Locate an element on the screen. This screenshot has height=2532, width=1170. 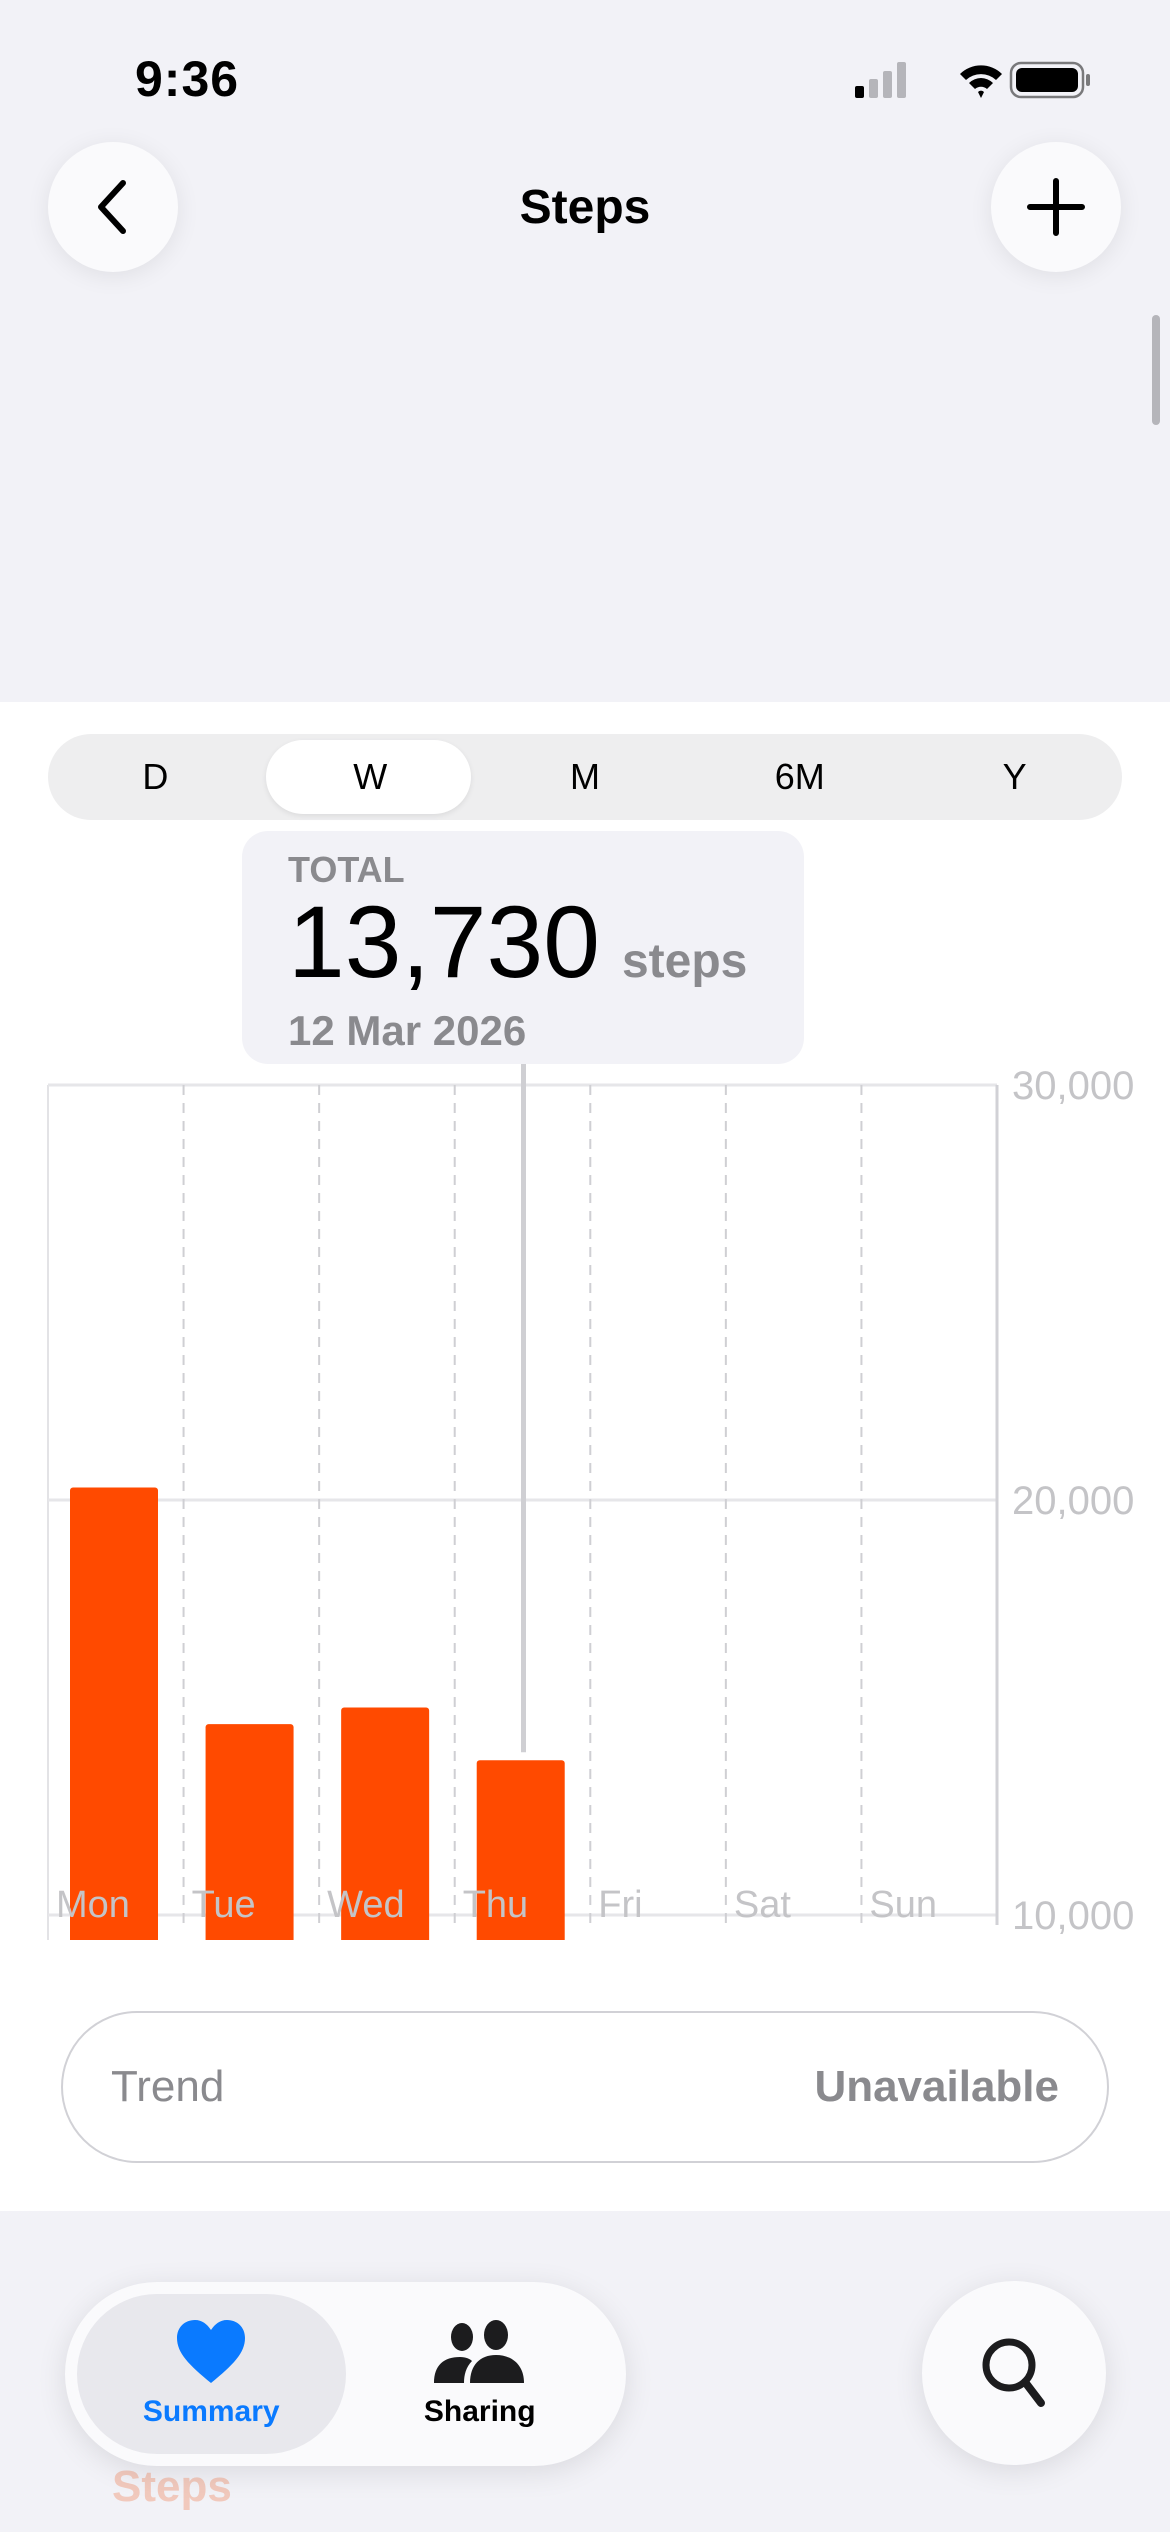
time-range-segmented-control is located at coordinates (585, 777).